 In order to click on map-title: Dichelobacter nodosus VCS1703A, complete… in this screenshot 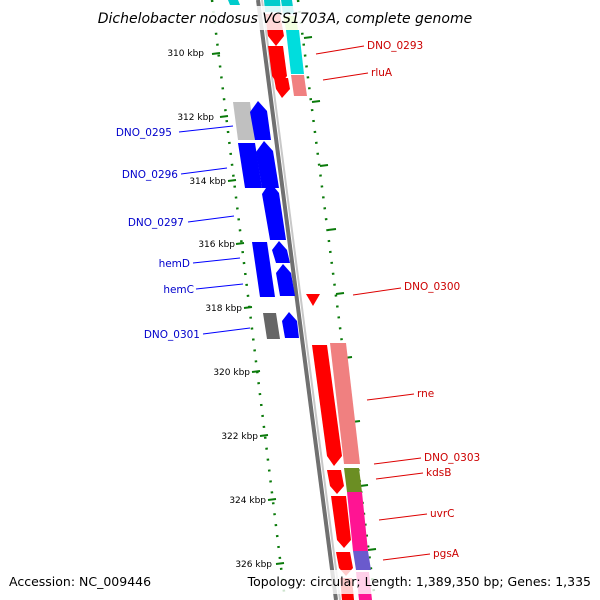, I will do `click(285, 19)`.